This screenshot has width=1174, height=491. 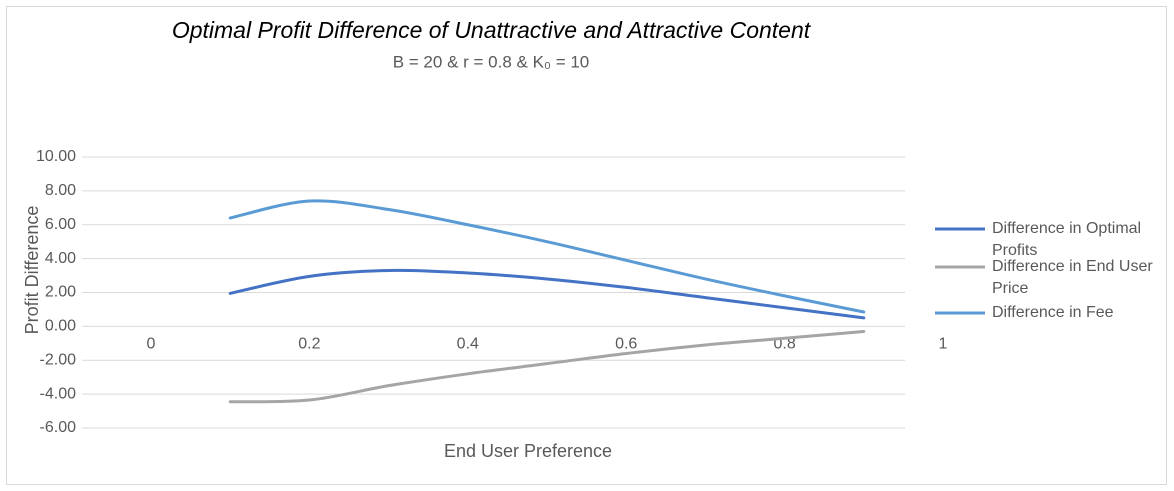 I want to click on y-tick-label: 2.00, so click(x=60, y=292).